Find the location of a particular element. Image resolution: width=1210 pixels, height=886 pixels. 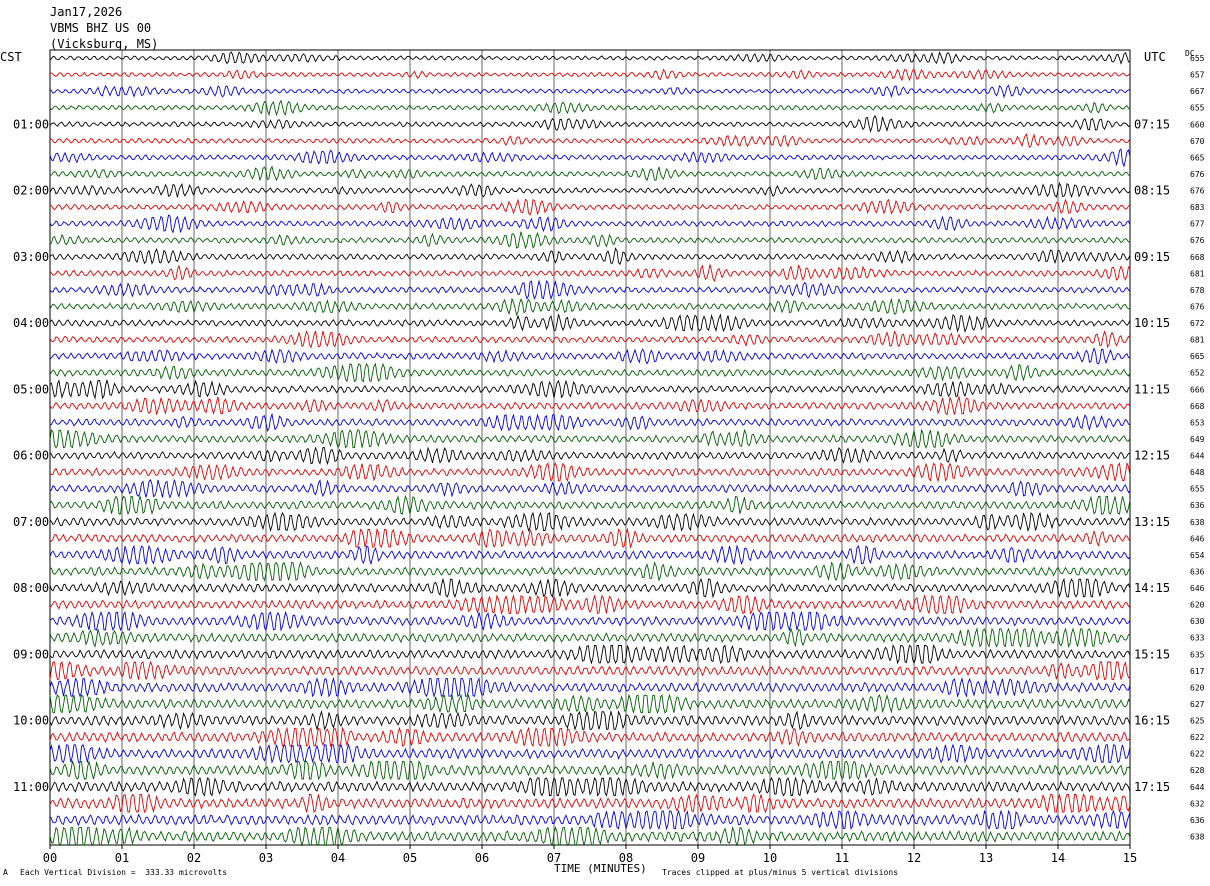

dc-offset-label: 677 is located at coordinates (1197, 224).